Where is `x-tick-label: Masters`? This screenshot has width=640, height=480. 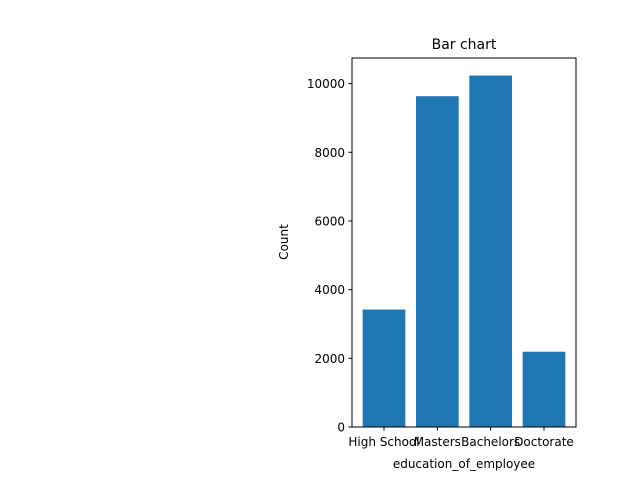
x-tick-label: Masters is located at coordinates (437, 442).